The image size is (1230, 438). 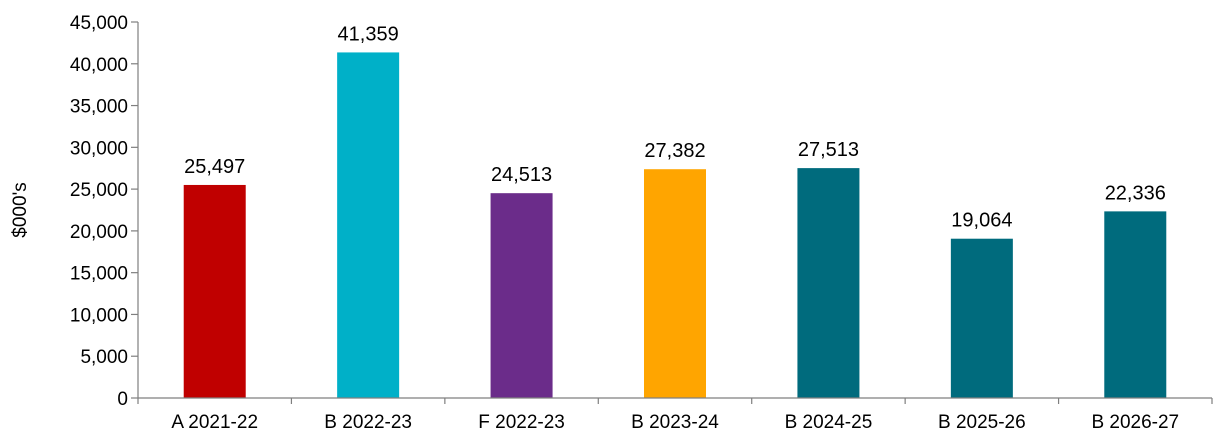 I want to click on x-tick-label: B 2022-23, so click(x=368, y=422).